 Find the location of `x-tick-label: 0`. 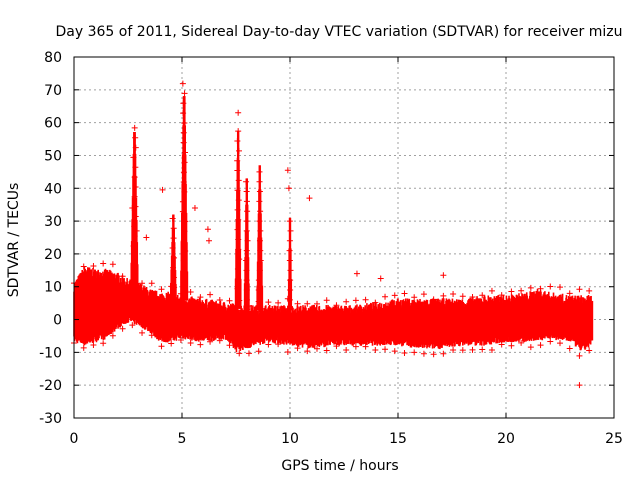

x-tick-label: 0 is located at coordinates (74, 439).